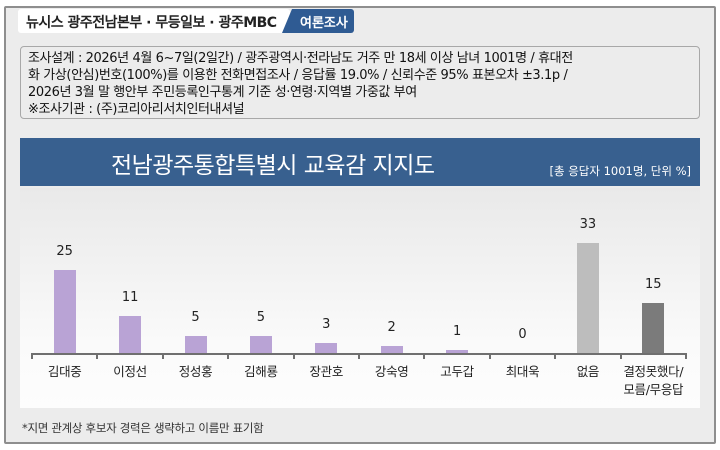  Describe the element at coordinates (326, 324) in the screenshot. I see `bar-value-label: 3` at that location.